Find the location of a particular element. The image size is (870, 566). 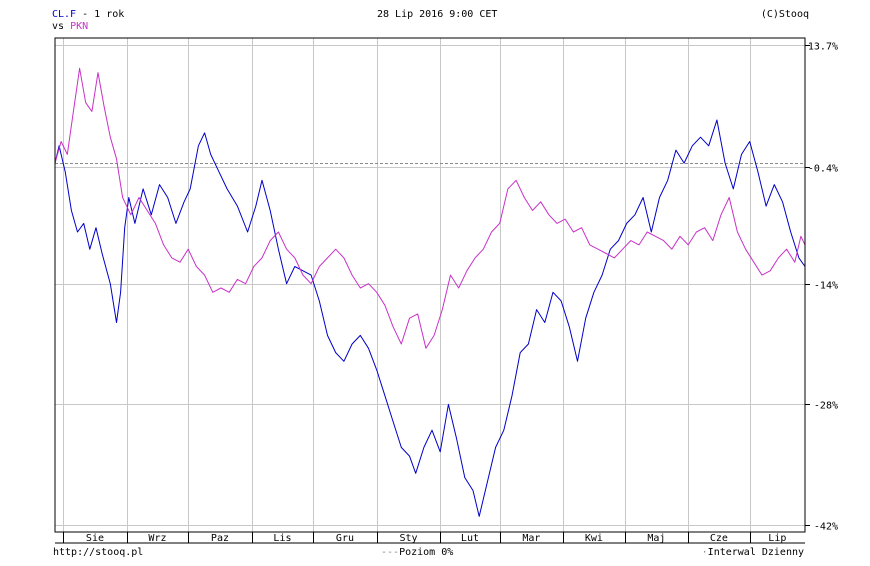

interval-legend: ·Interwal Dzienny is located at coordinates (753, 552).